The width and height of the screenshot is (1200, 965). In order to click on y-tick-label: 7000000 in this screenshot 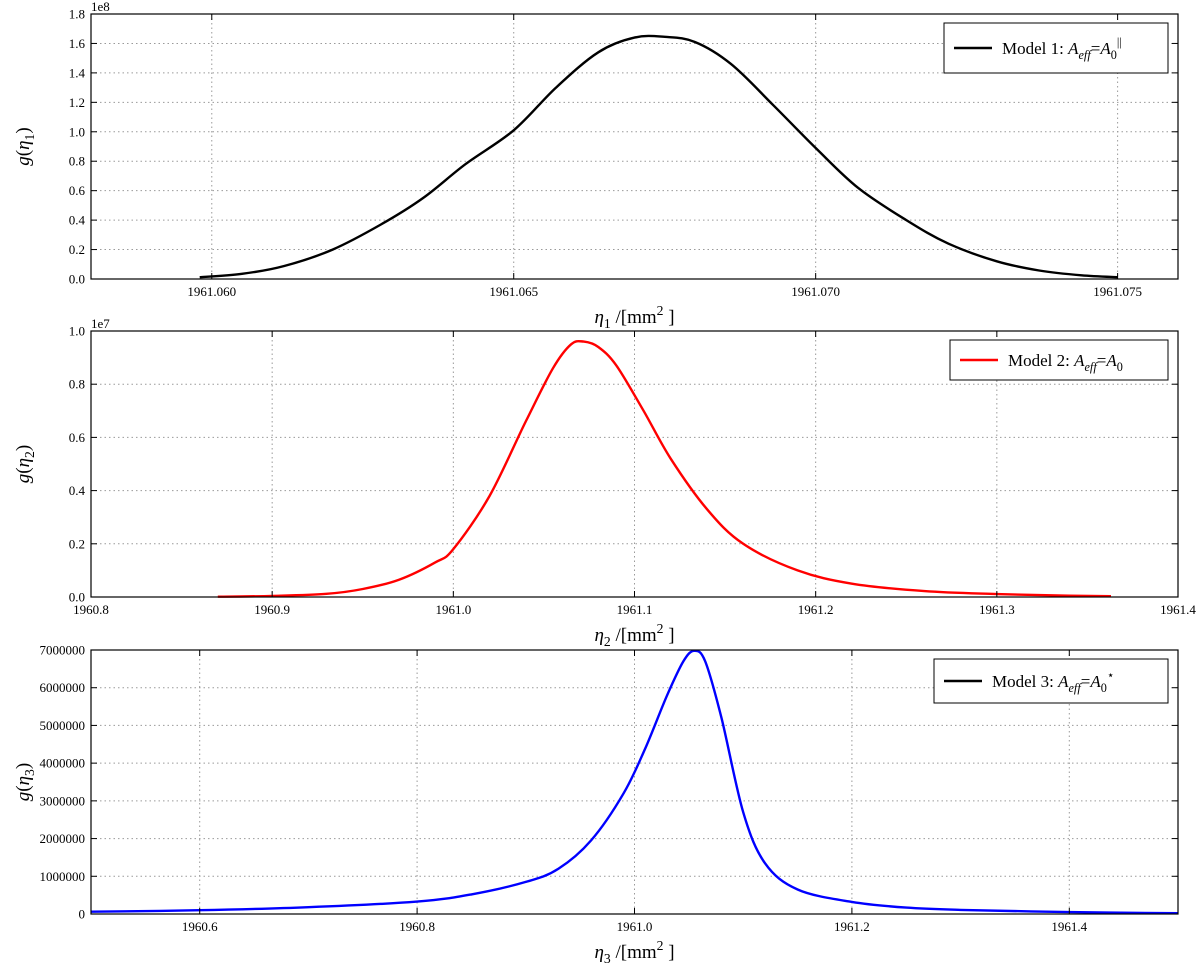, I will do `click(63, 650)`.